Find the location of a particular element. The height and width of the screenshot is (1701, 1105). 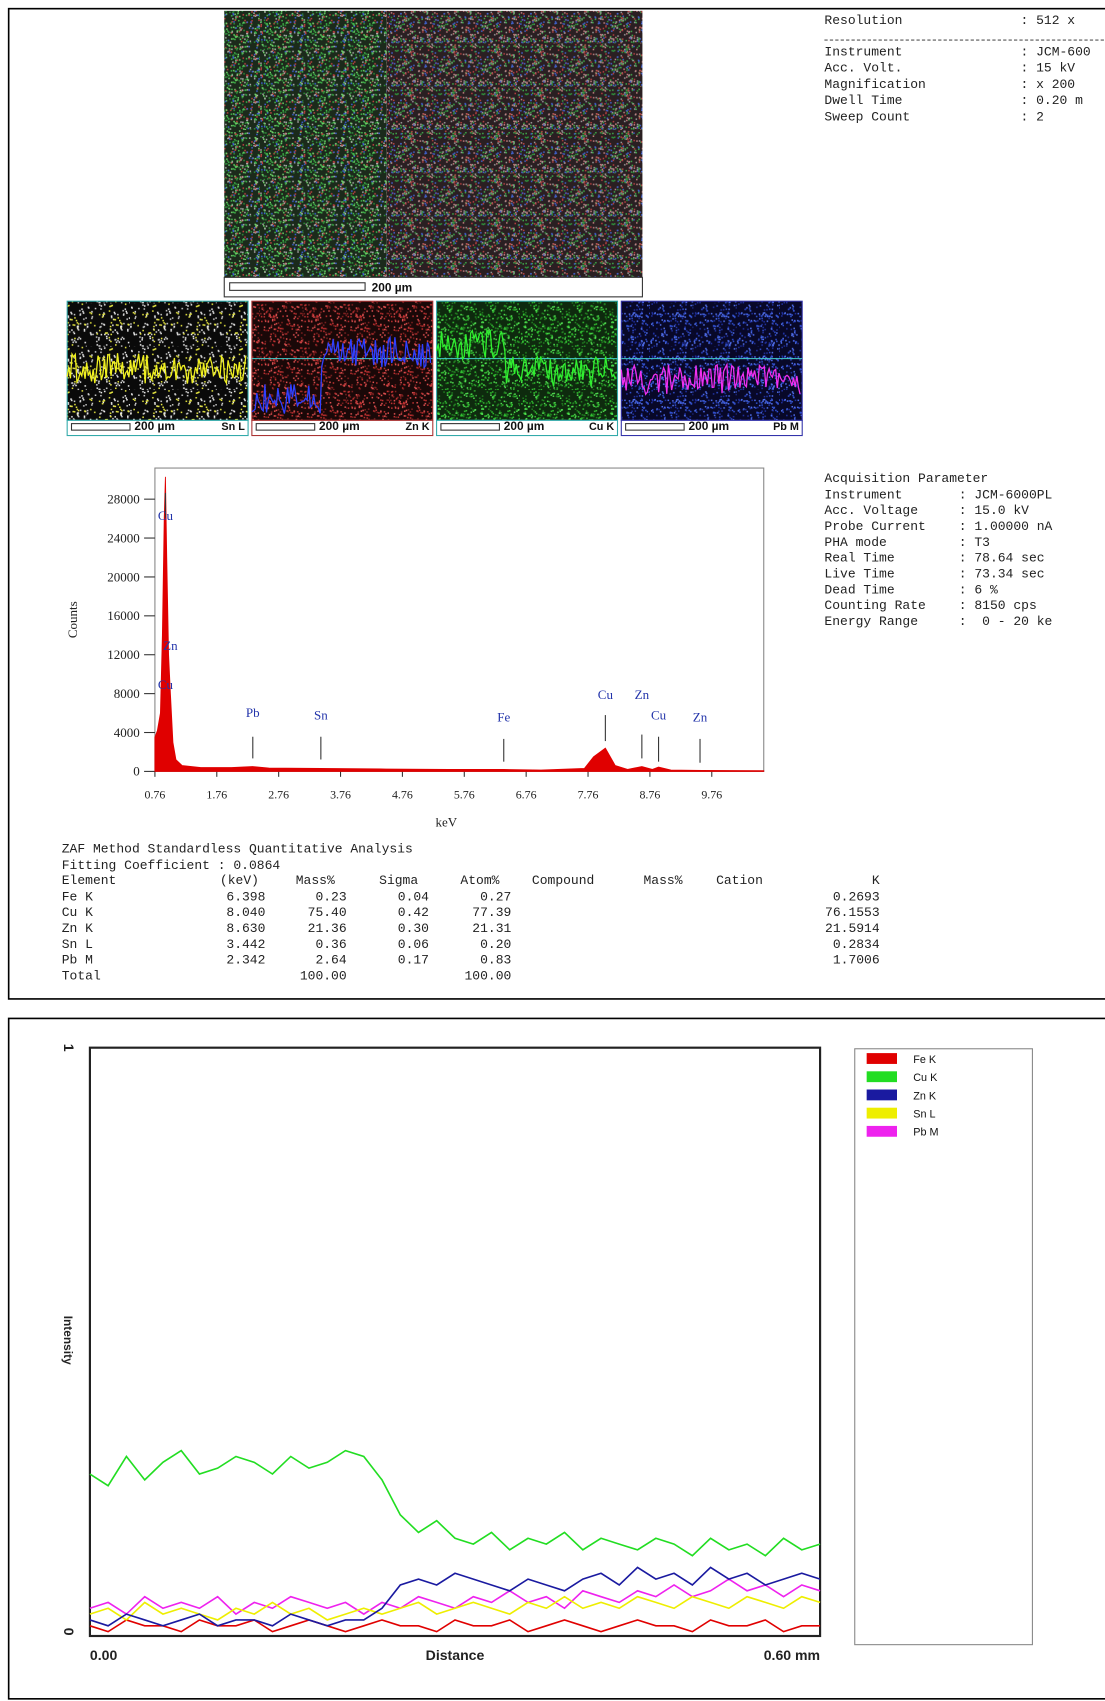

x-tick-label: 0.76 is located at coordinates (154, 794).